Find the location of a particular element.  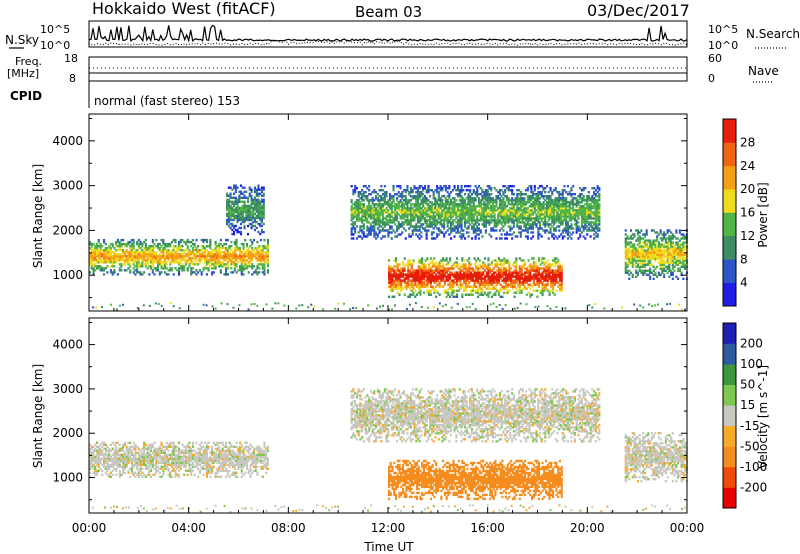

velocity-colorbar-tick: -15 is located at coordinates (750, 426).